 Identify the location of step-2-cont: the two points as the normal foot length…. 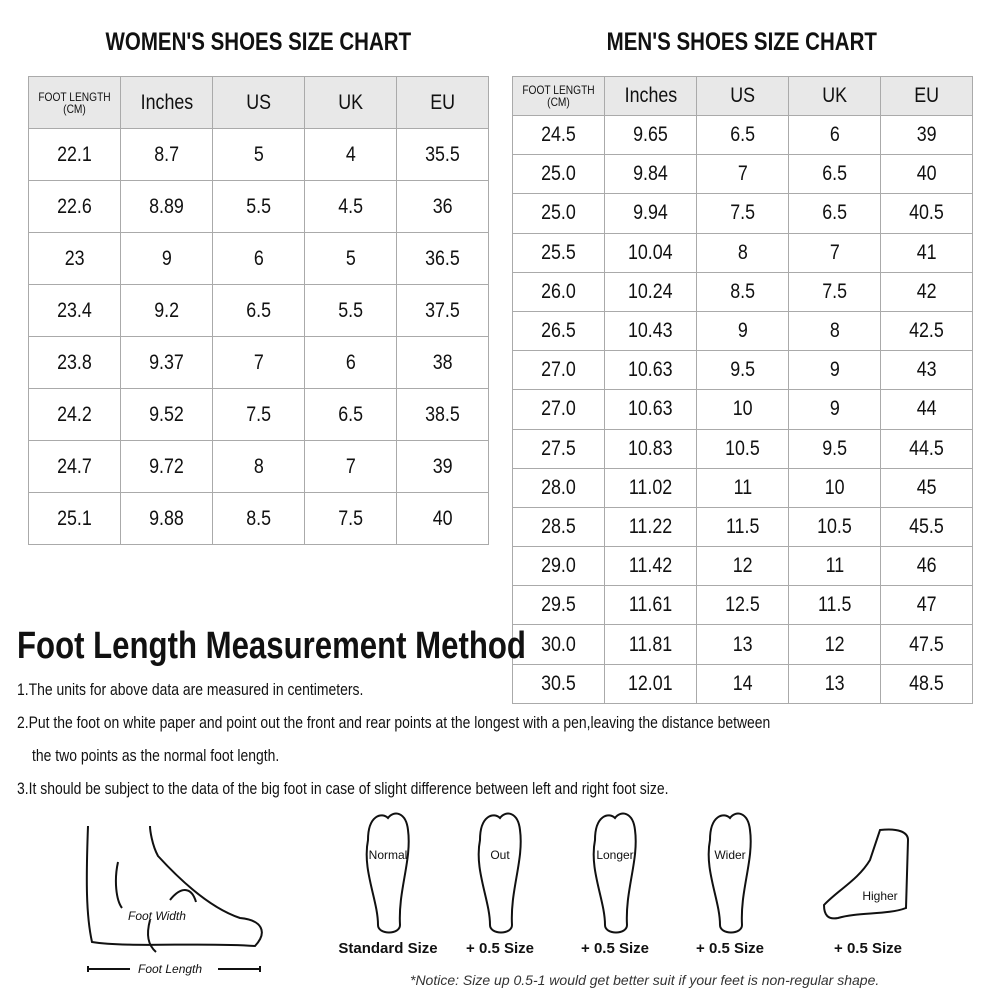
(156, 755).